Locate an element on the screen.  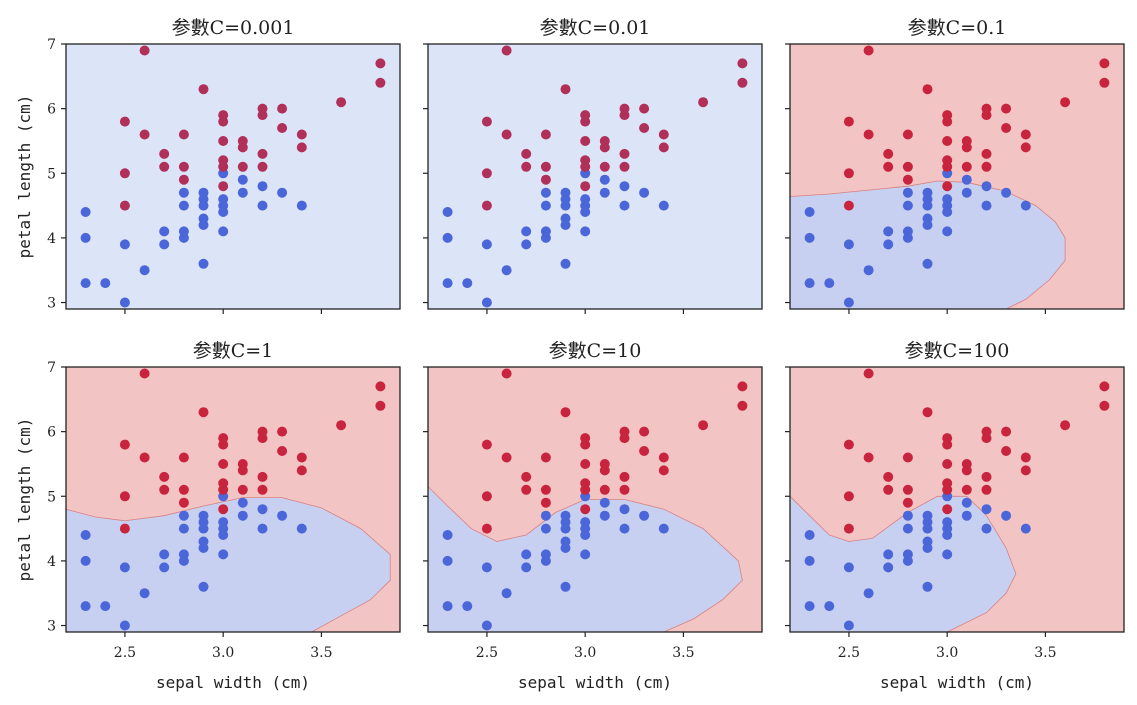
panel-1: 3 4 5 6 7 参數C=0.001 petal length (cm) is located at coordinates (208, 165).